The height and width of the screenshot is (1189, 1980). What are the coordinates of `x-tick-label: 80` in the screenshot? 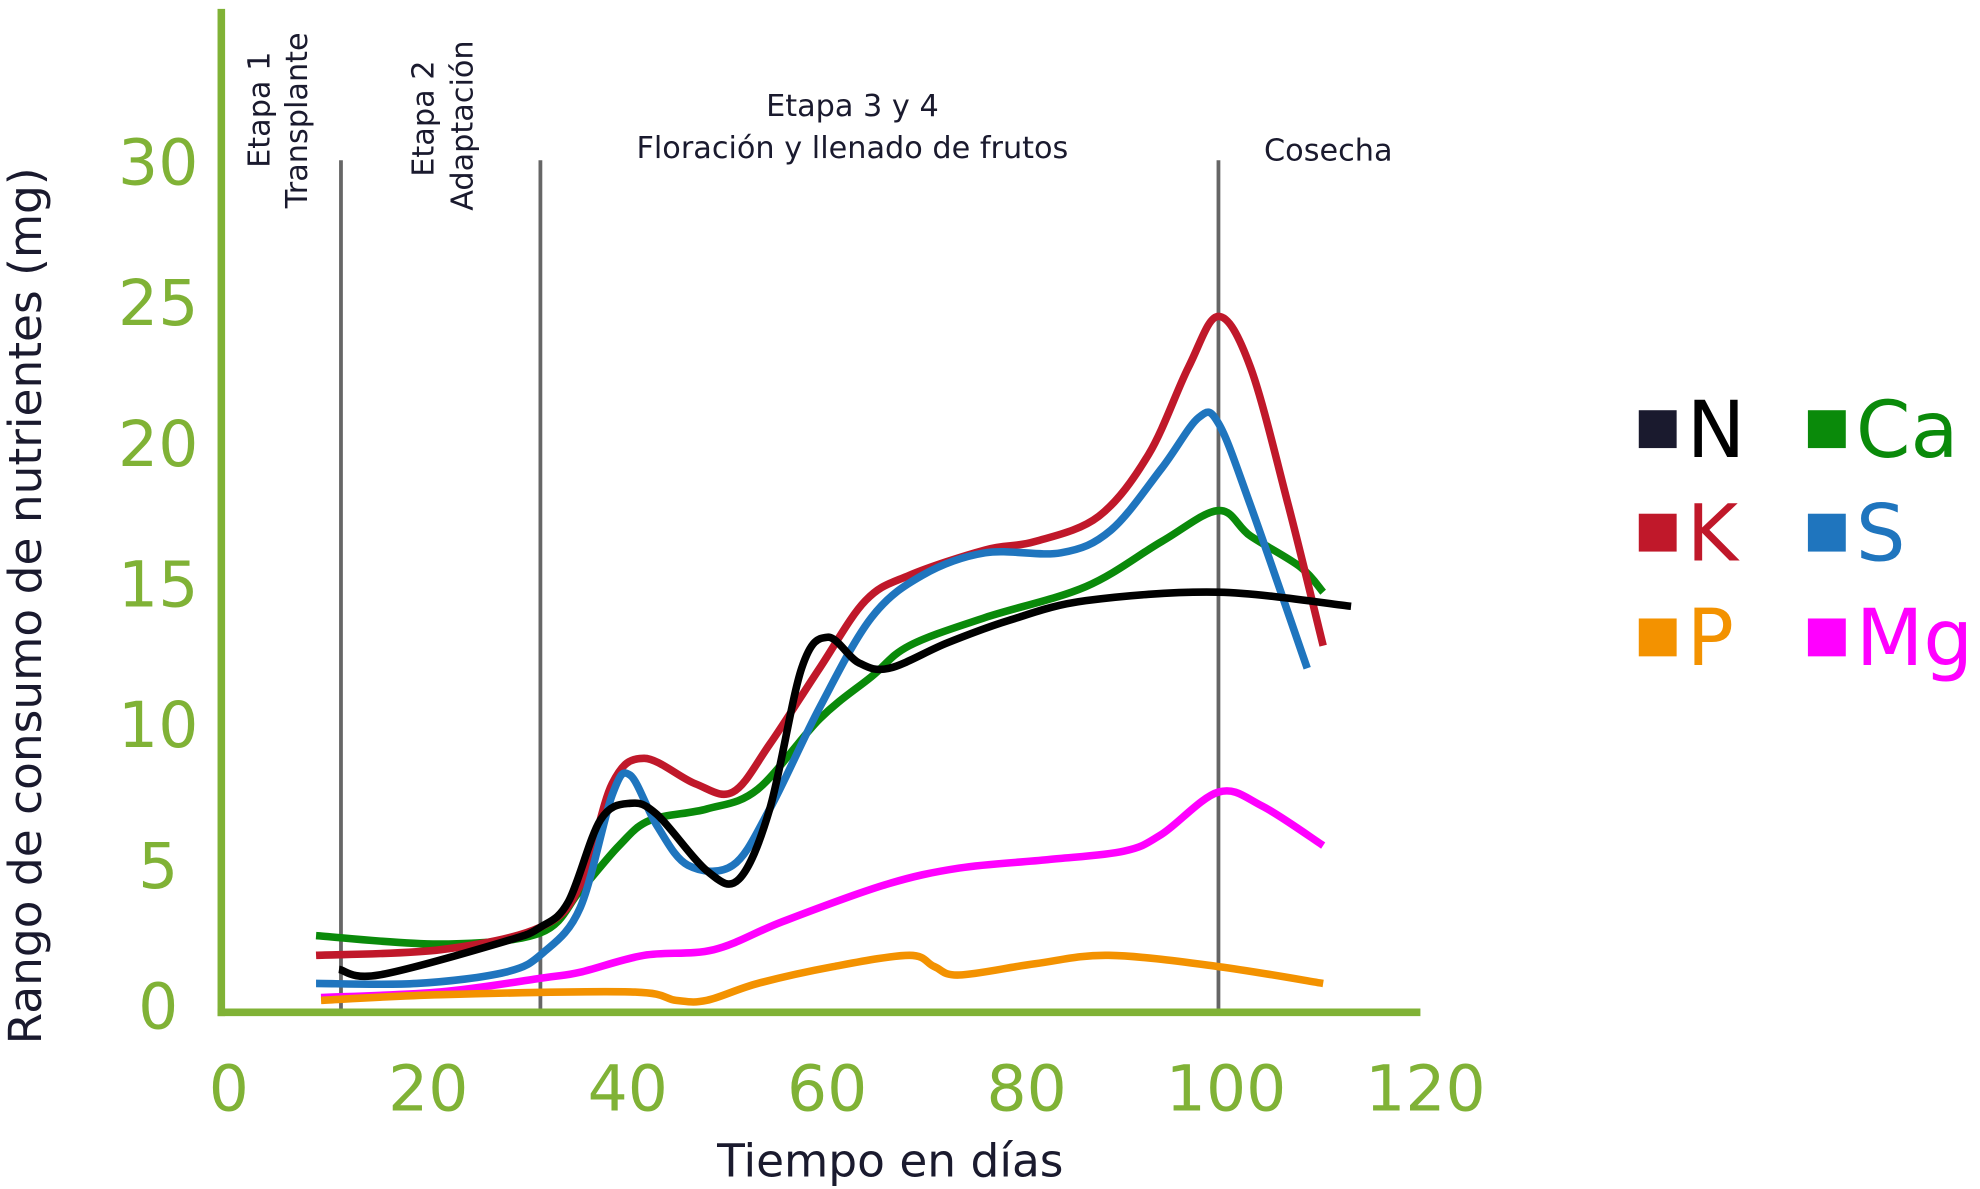 It's located at (1026, 1089).